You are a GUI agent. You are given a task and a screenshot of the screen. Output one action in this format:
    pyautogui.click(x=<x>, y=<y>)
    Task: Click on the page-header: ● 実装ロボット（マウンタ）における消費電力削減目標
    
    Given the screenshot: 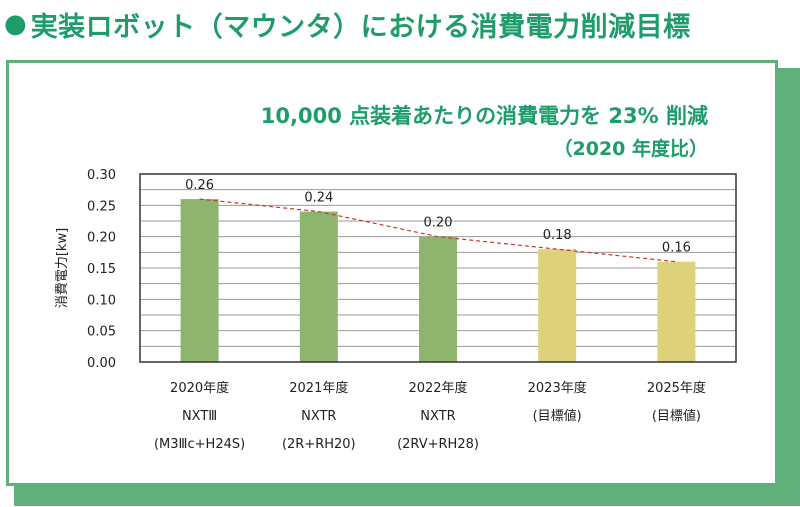 What is the action you would take?
    pyautogui.click(x=347, y=24)
    